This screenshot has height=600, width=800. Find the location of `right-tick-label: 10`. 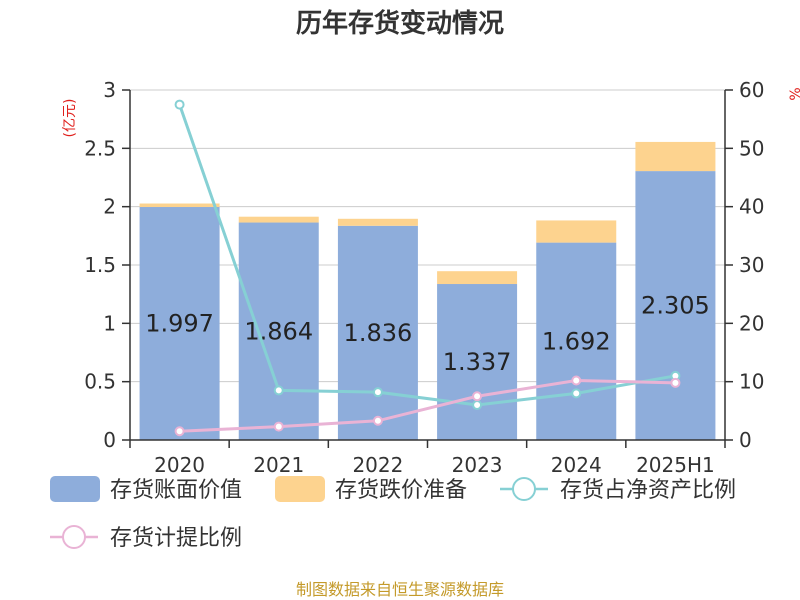

right-tick-label: 10 is located at coordinates (751, 382).